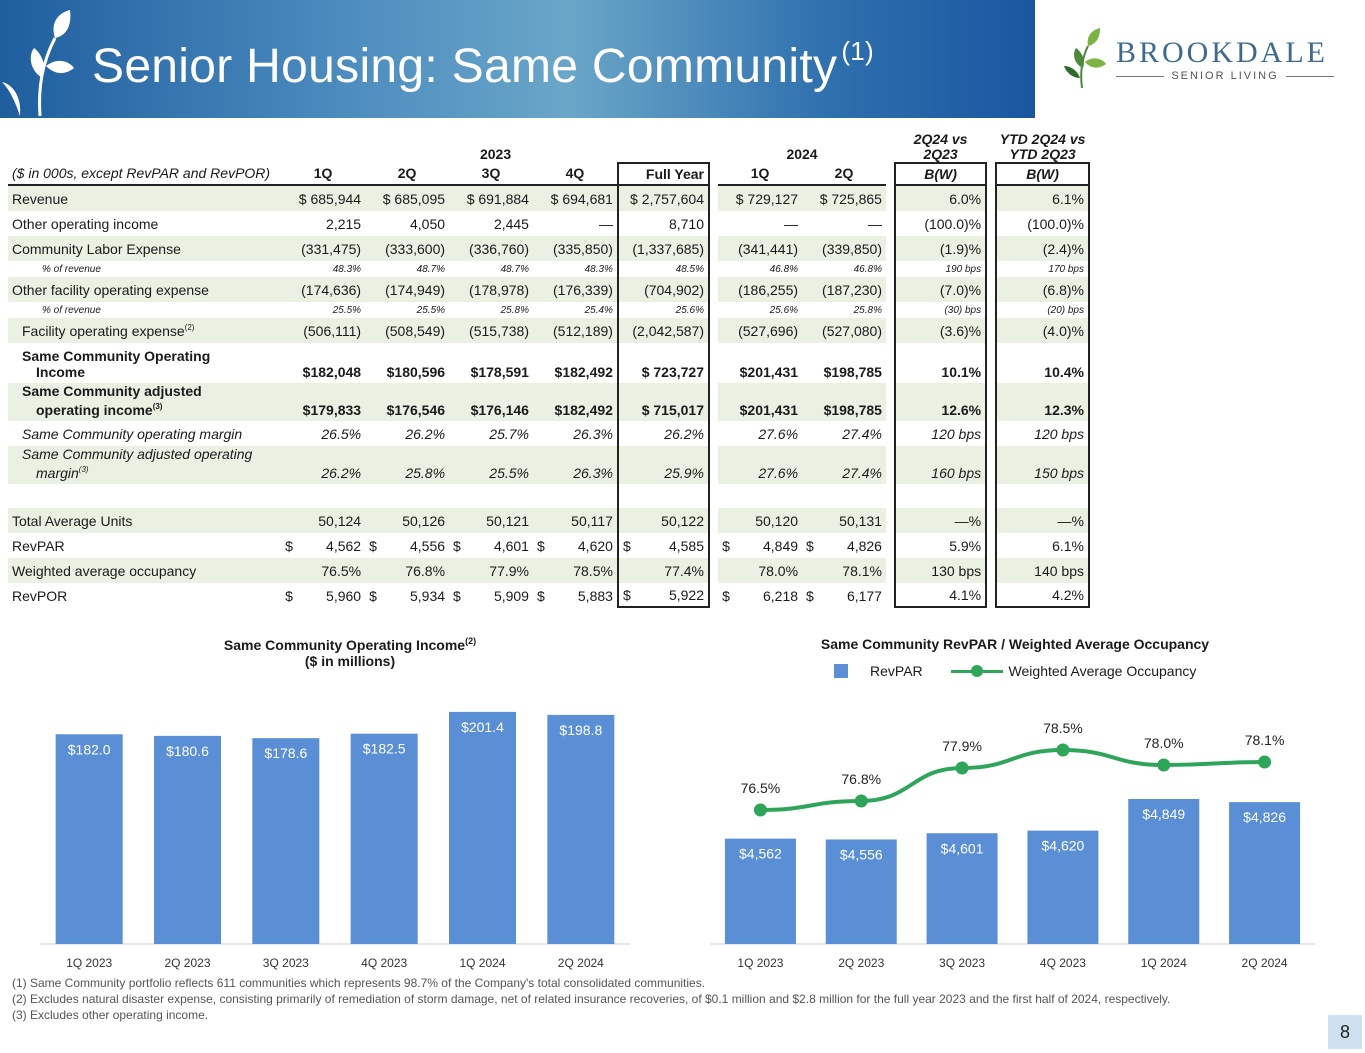 Image resolution: width=1365 pixels, height=1053 pixels. I want to click on col-header: 3Q, so click(491, 174).